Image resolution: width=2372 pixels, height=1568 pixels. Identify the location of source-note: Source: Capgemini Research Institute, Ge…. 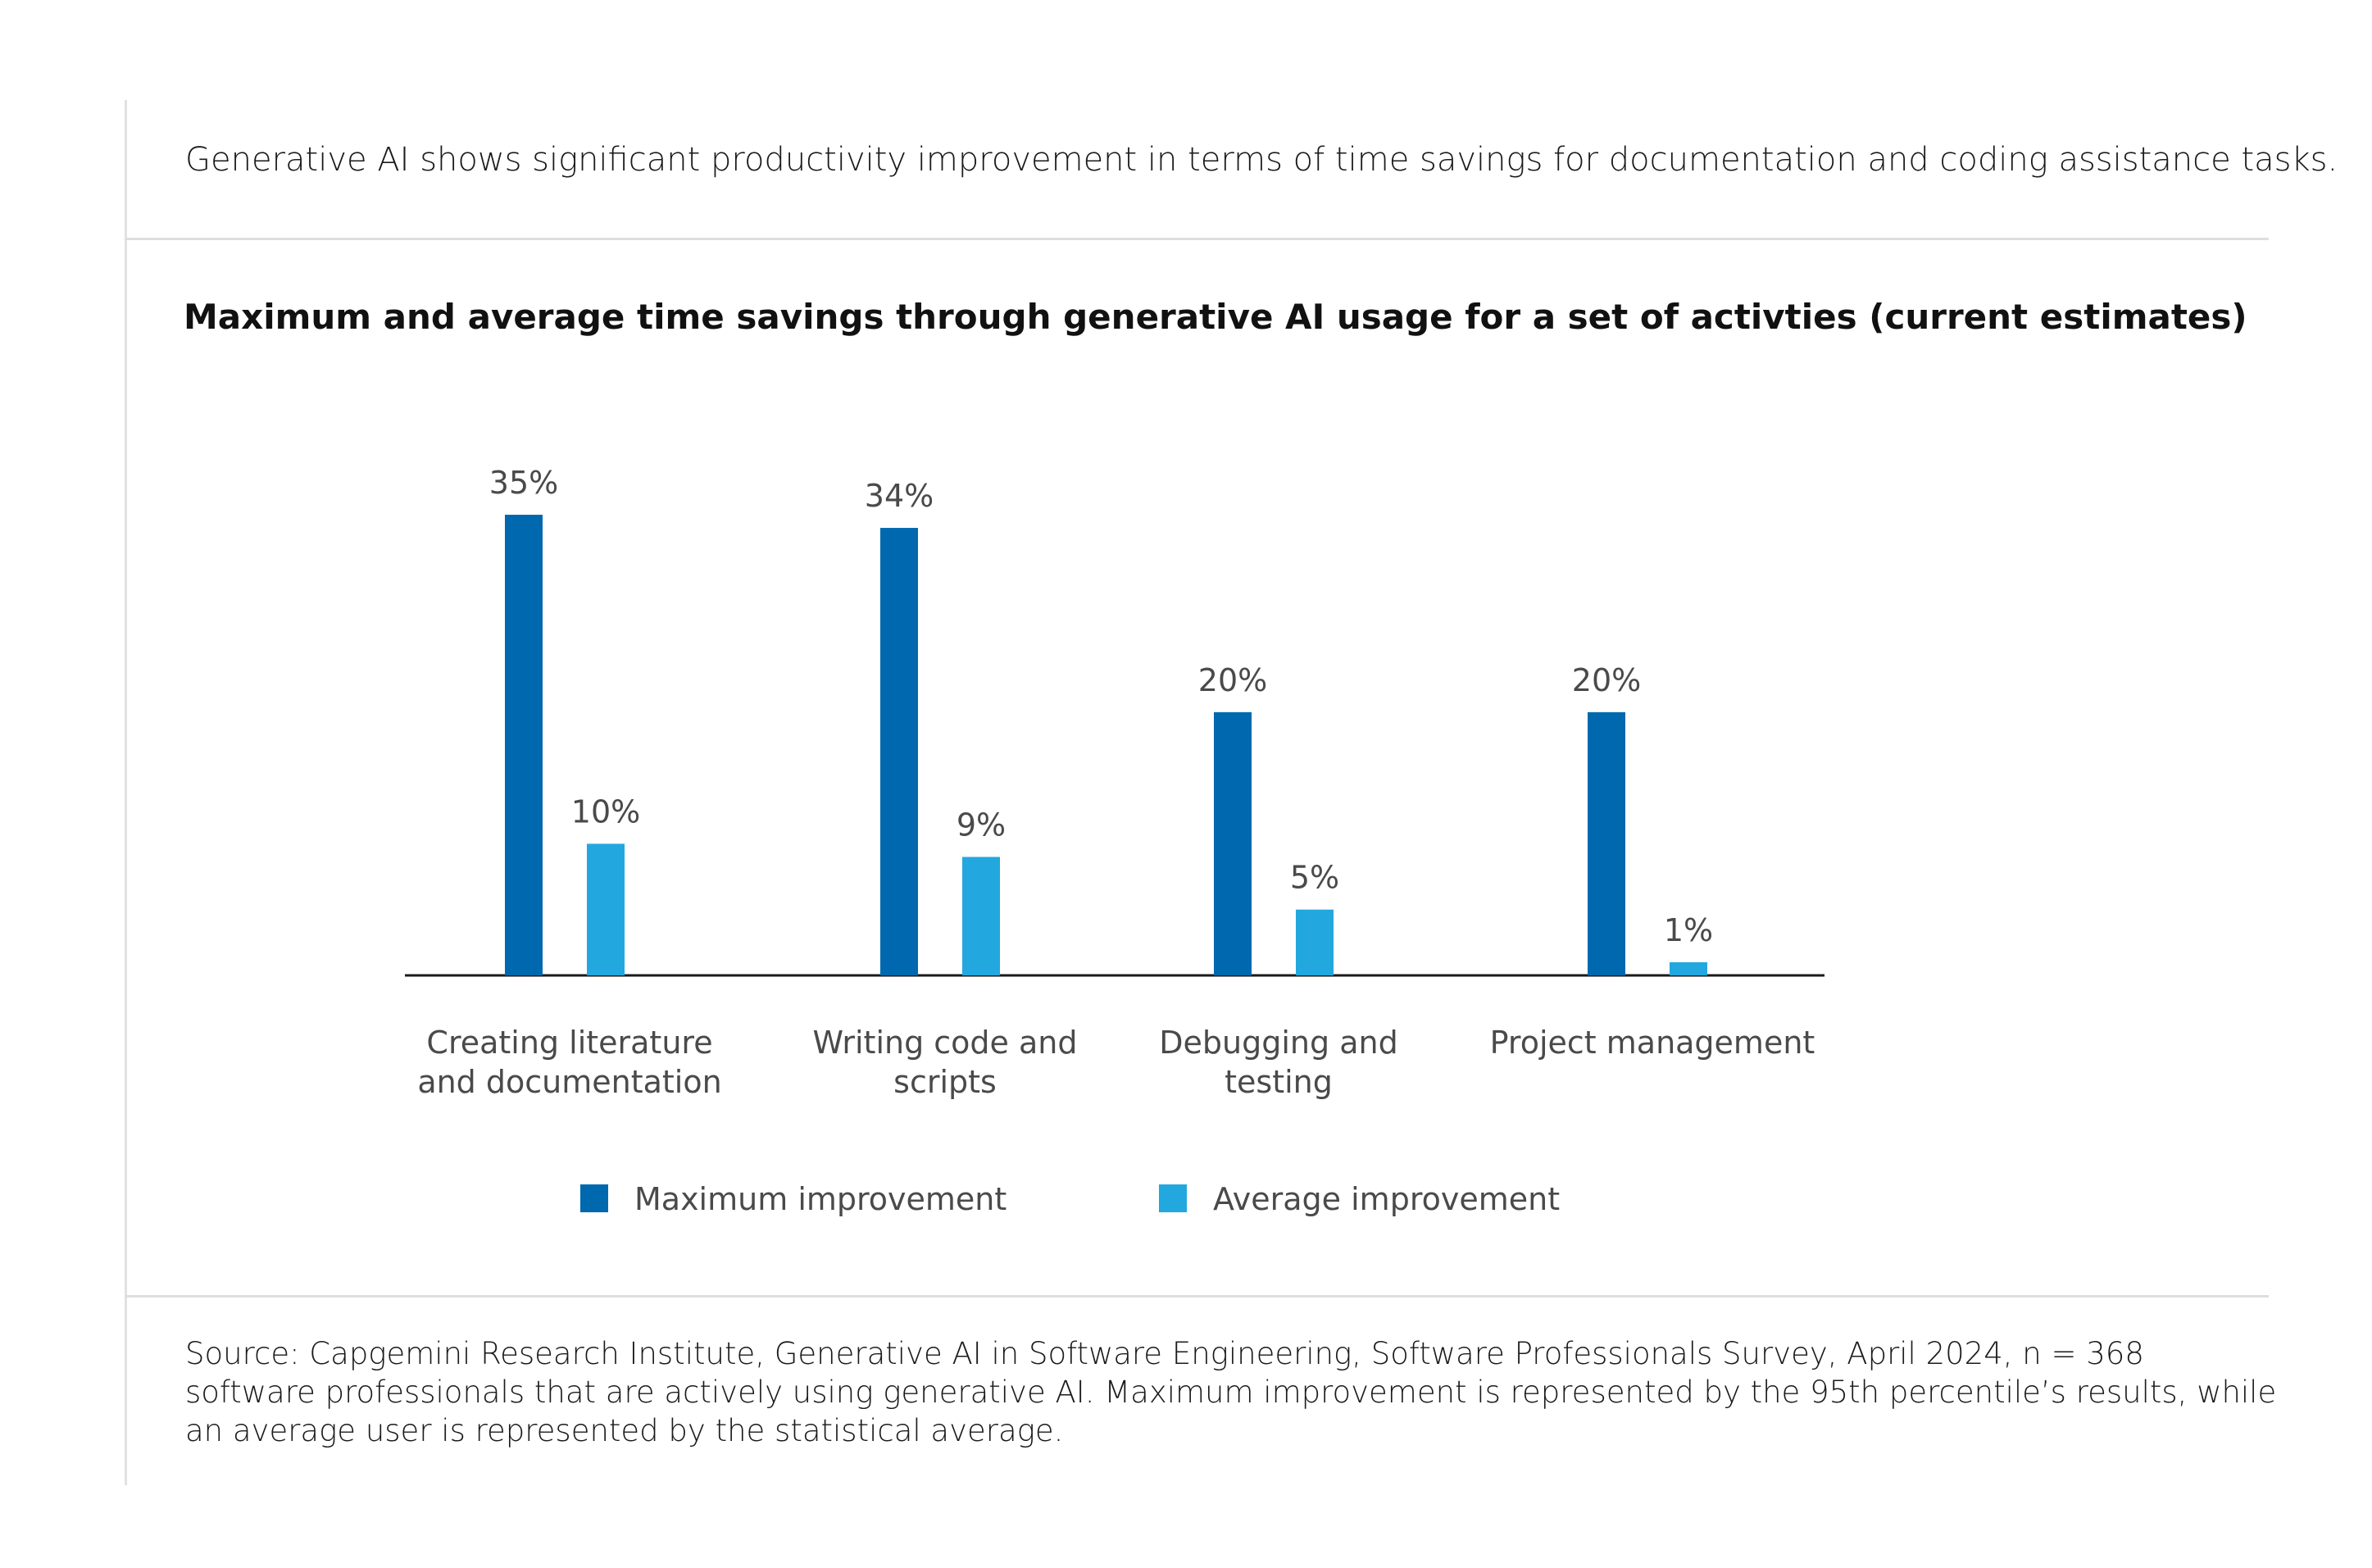
(1231, 1392).